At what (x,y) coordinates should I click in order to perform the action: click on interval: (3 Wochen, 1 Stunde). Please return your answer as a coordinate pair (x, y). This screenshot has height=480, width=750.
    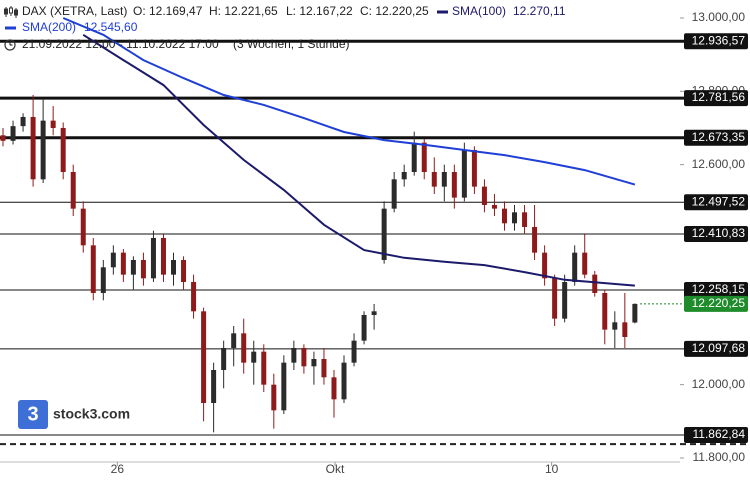
    Looking at the image, I should click on (291, 44).